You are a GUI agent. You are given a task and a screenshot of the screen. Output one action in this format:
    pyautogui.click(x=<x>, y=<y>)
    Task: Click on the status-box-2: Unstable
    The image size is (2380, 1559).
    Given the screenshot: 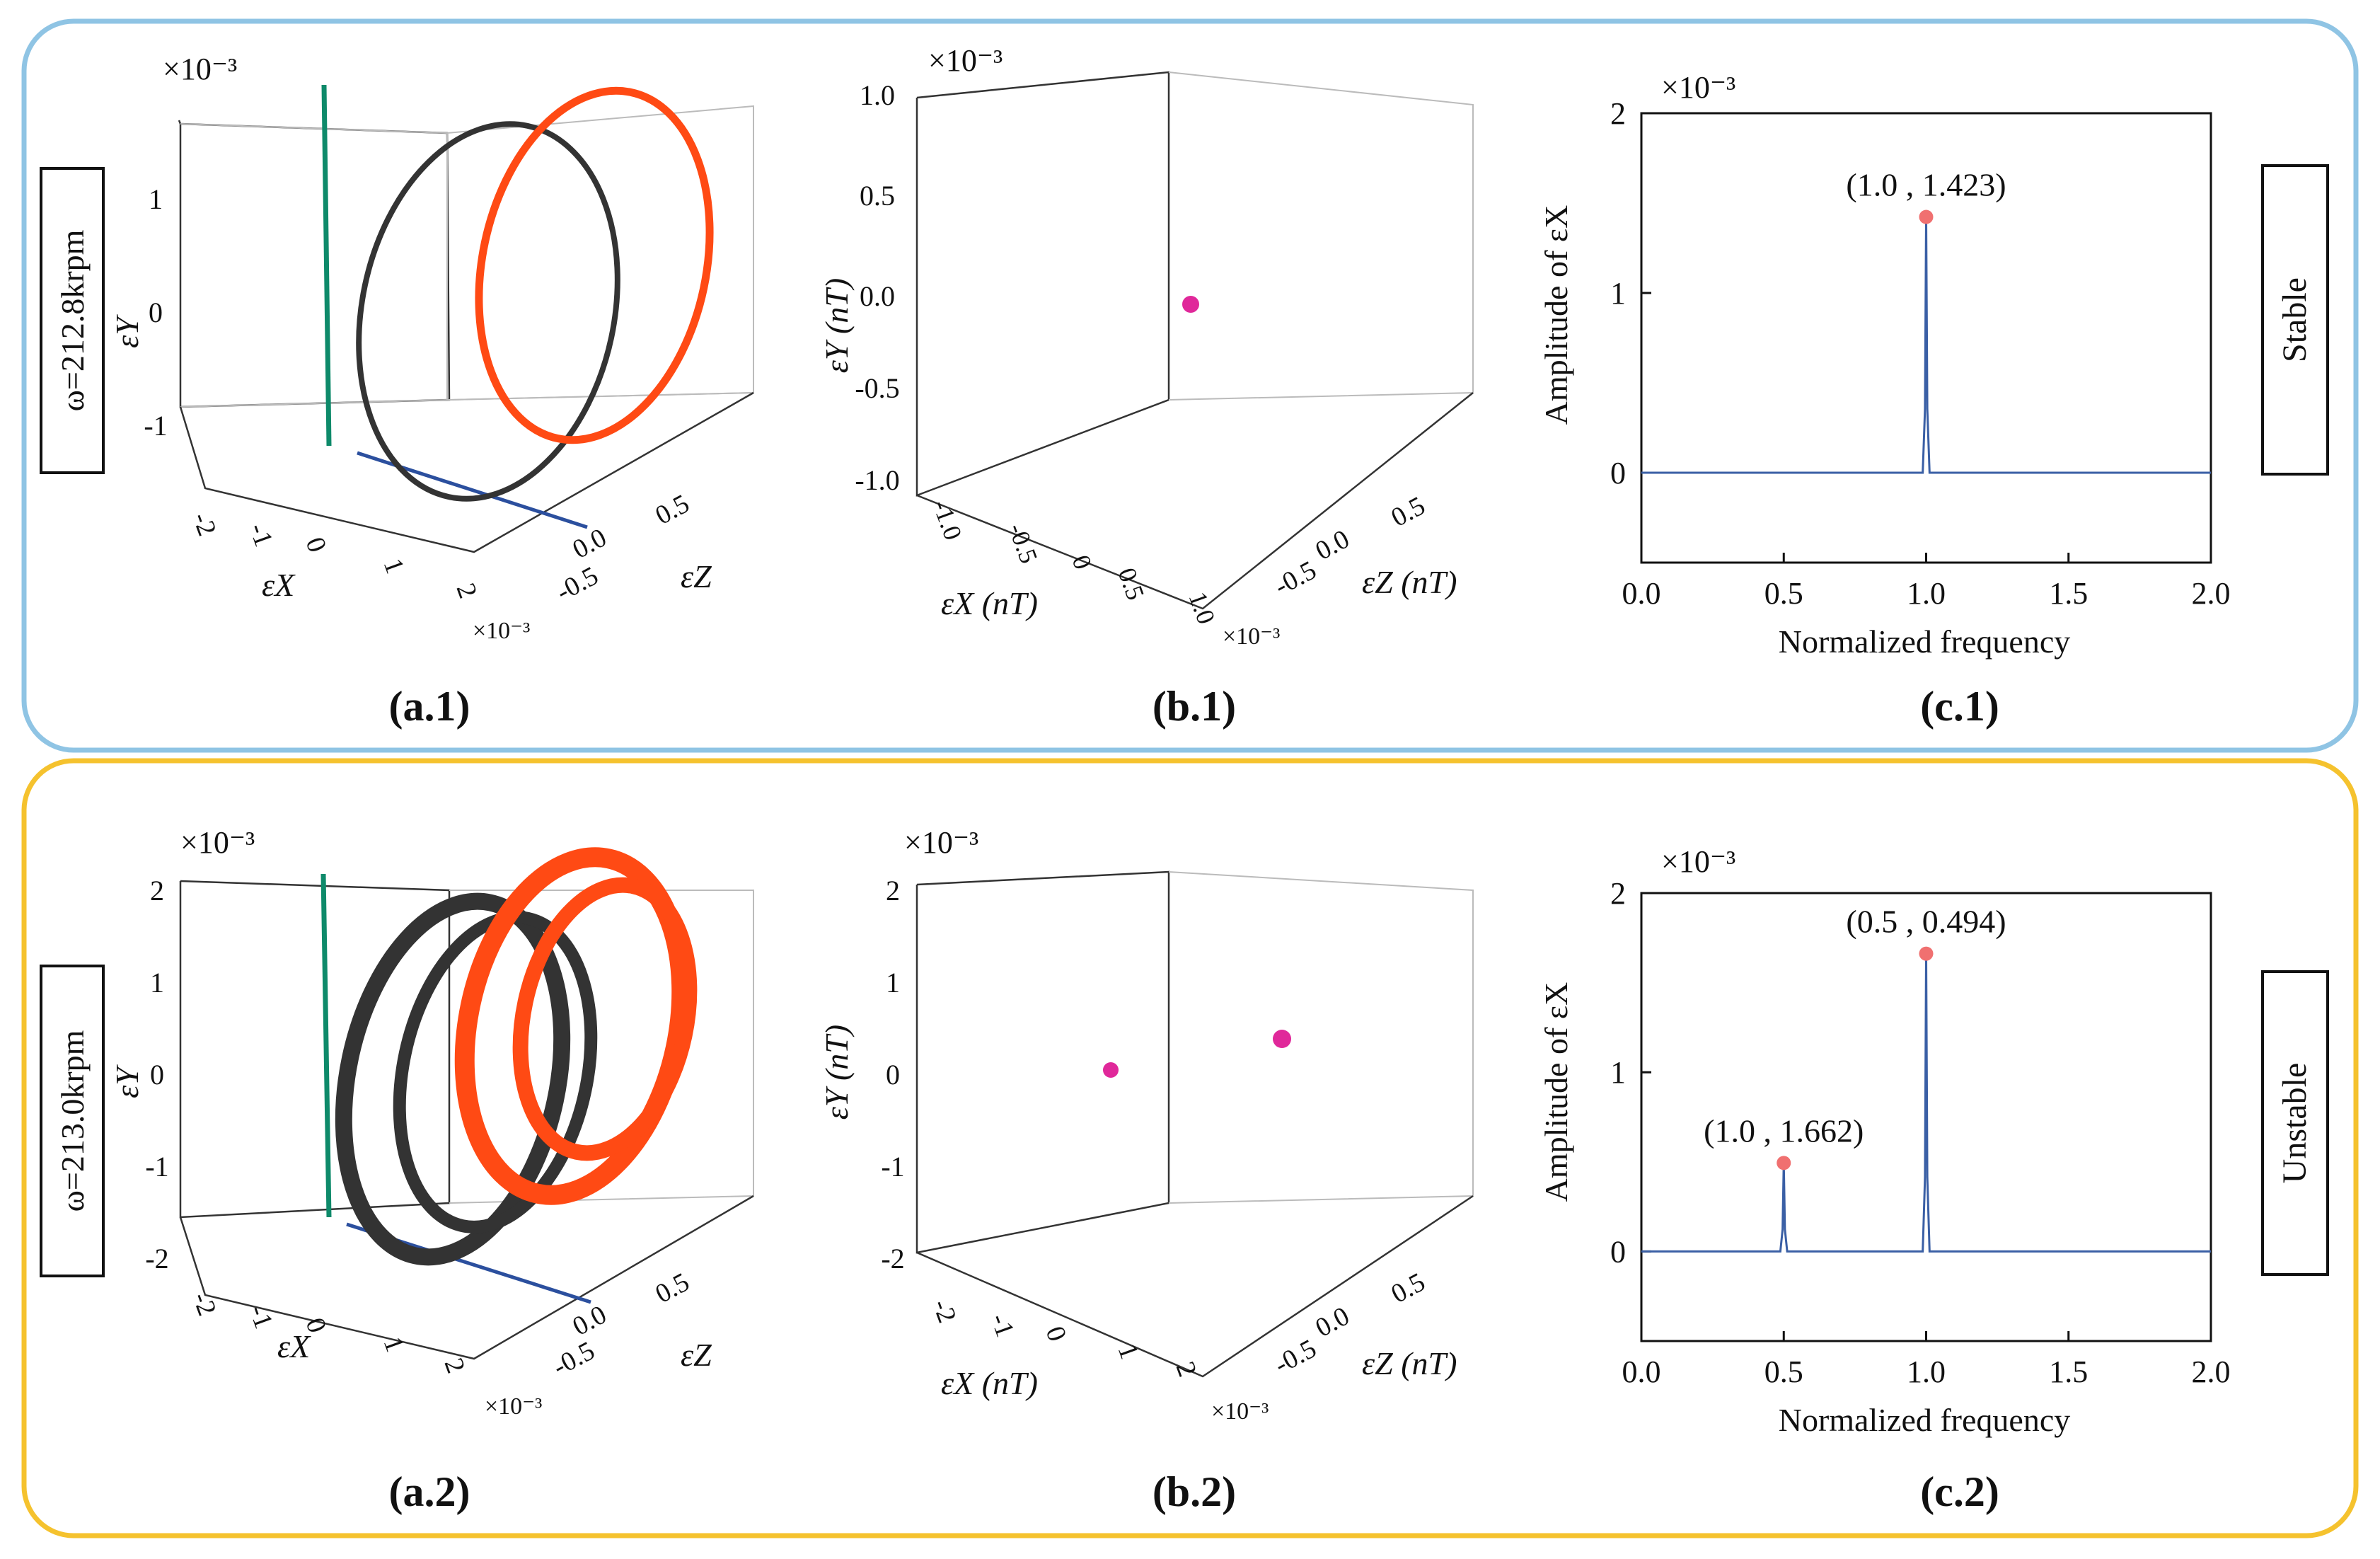 What is the action you would take?
    pyautogui.click(x=2295, y=1123)
    